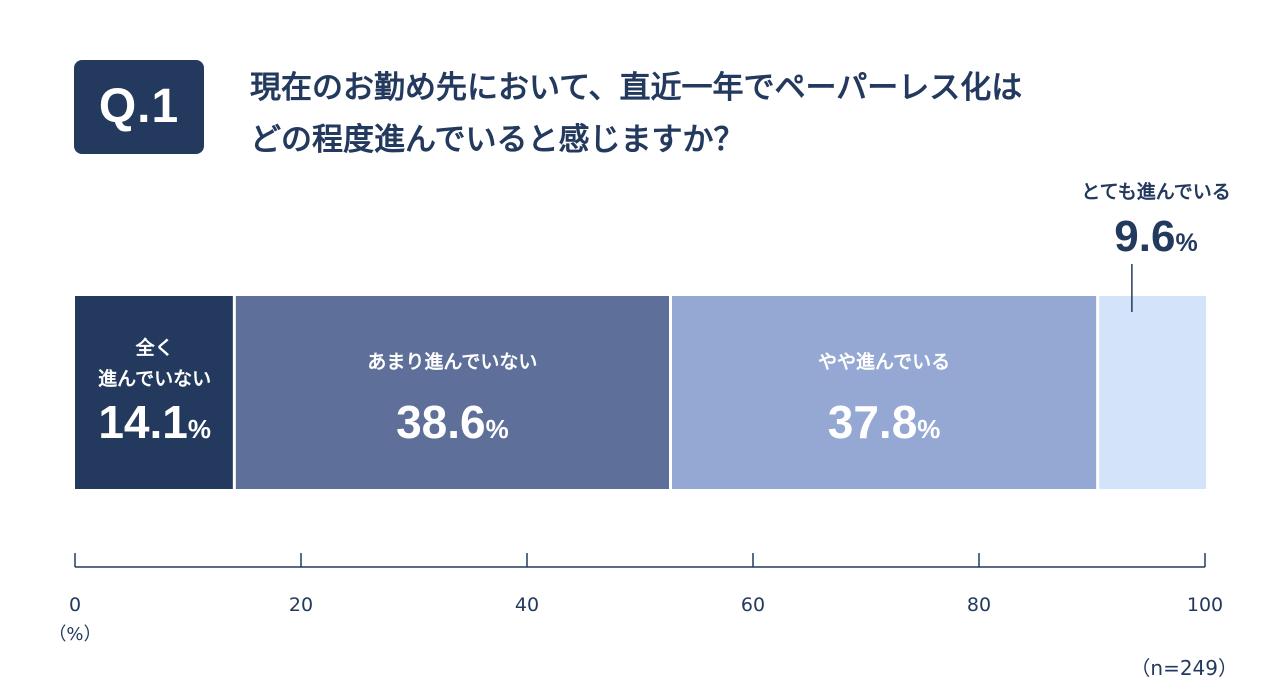  What do you see at coordinates (75, 605) in the screenshot?
I see `x-axis-tick-label-0: 0` at bounding box center [75, 605].